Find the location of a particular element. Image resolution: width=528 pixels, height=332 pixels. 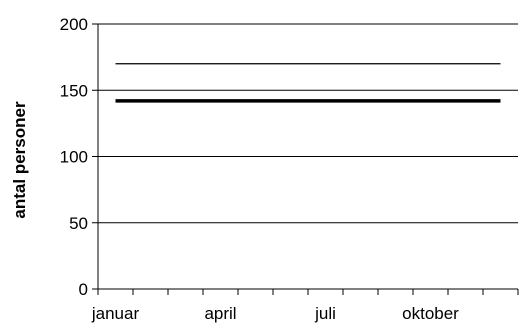

y-tick-label: 100 is located at coordinates (74, 157).